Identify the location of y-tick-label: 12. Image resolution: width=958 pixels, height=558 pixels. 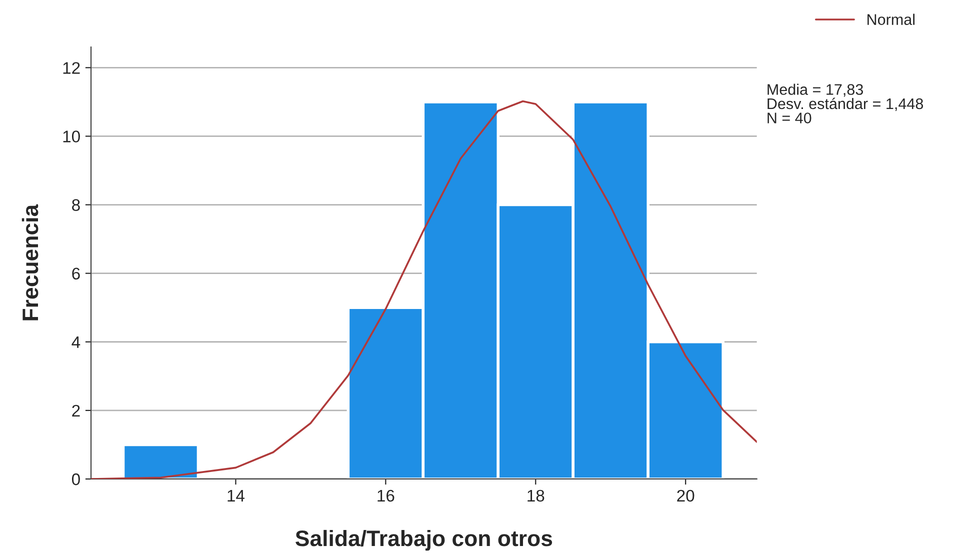
(71, 68).